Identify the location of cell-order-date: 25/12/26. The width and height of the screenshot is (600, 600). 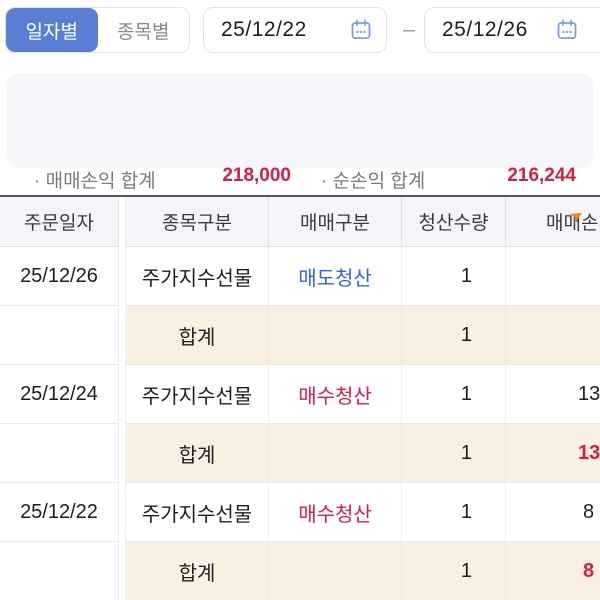
(59, 276).